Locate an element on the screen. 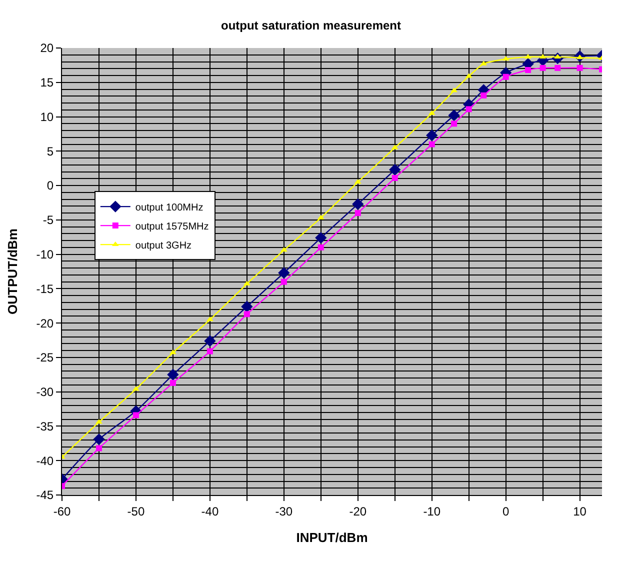  y-tick-label: 10 is located at coordinates (47, 117).